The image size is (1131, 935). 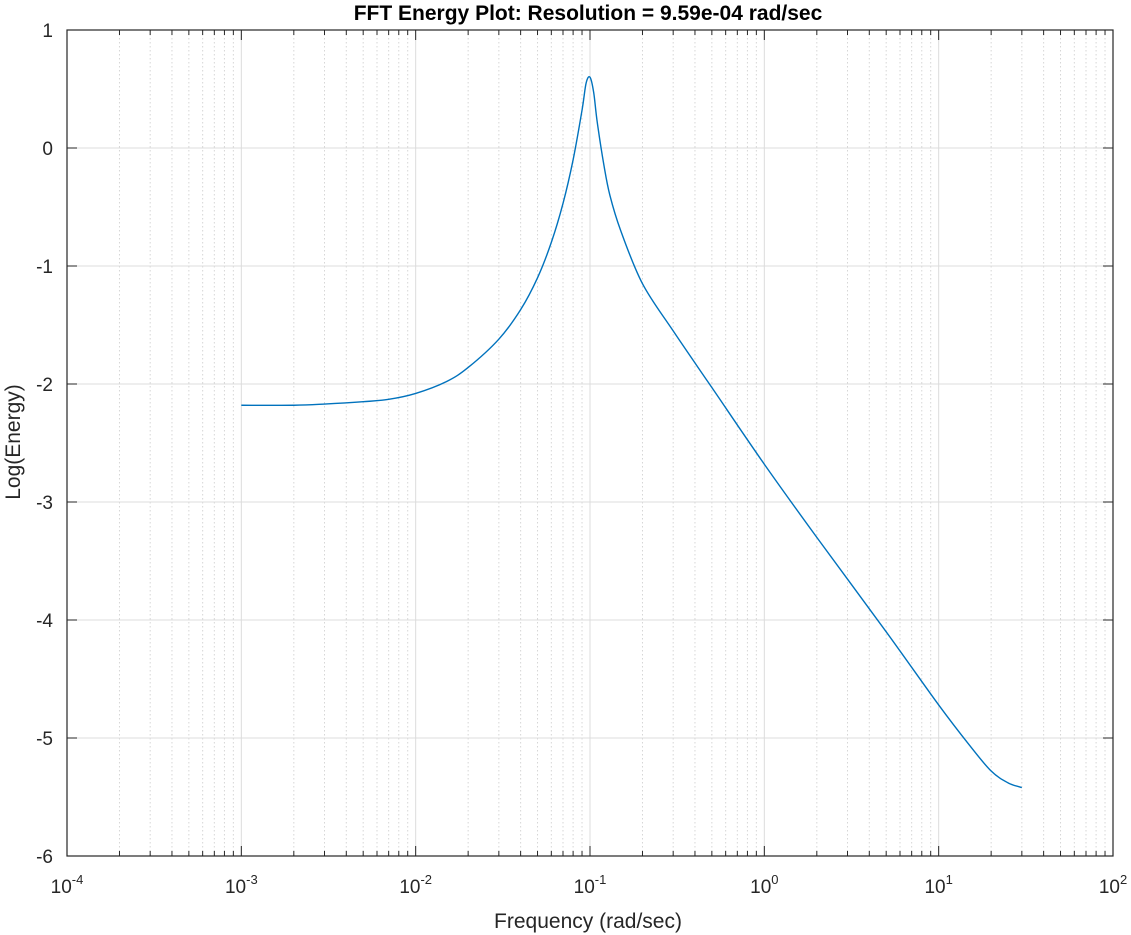 What do you see at coordinates (13, 442) in the screenshot?
I see `y-axis-label: Log(Energy)` at bounding box center [13, 442].